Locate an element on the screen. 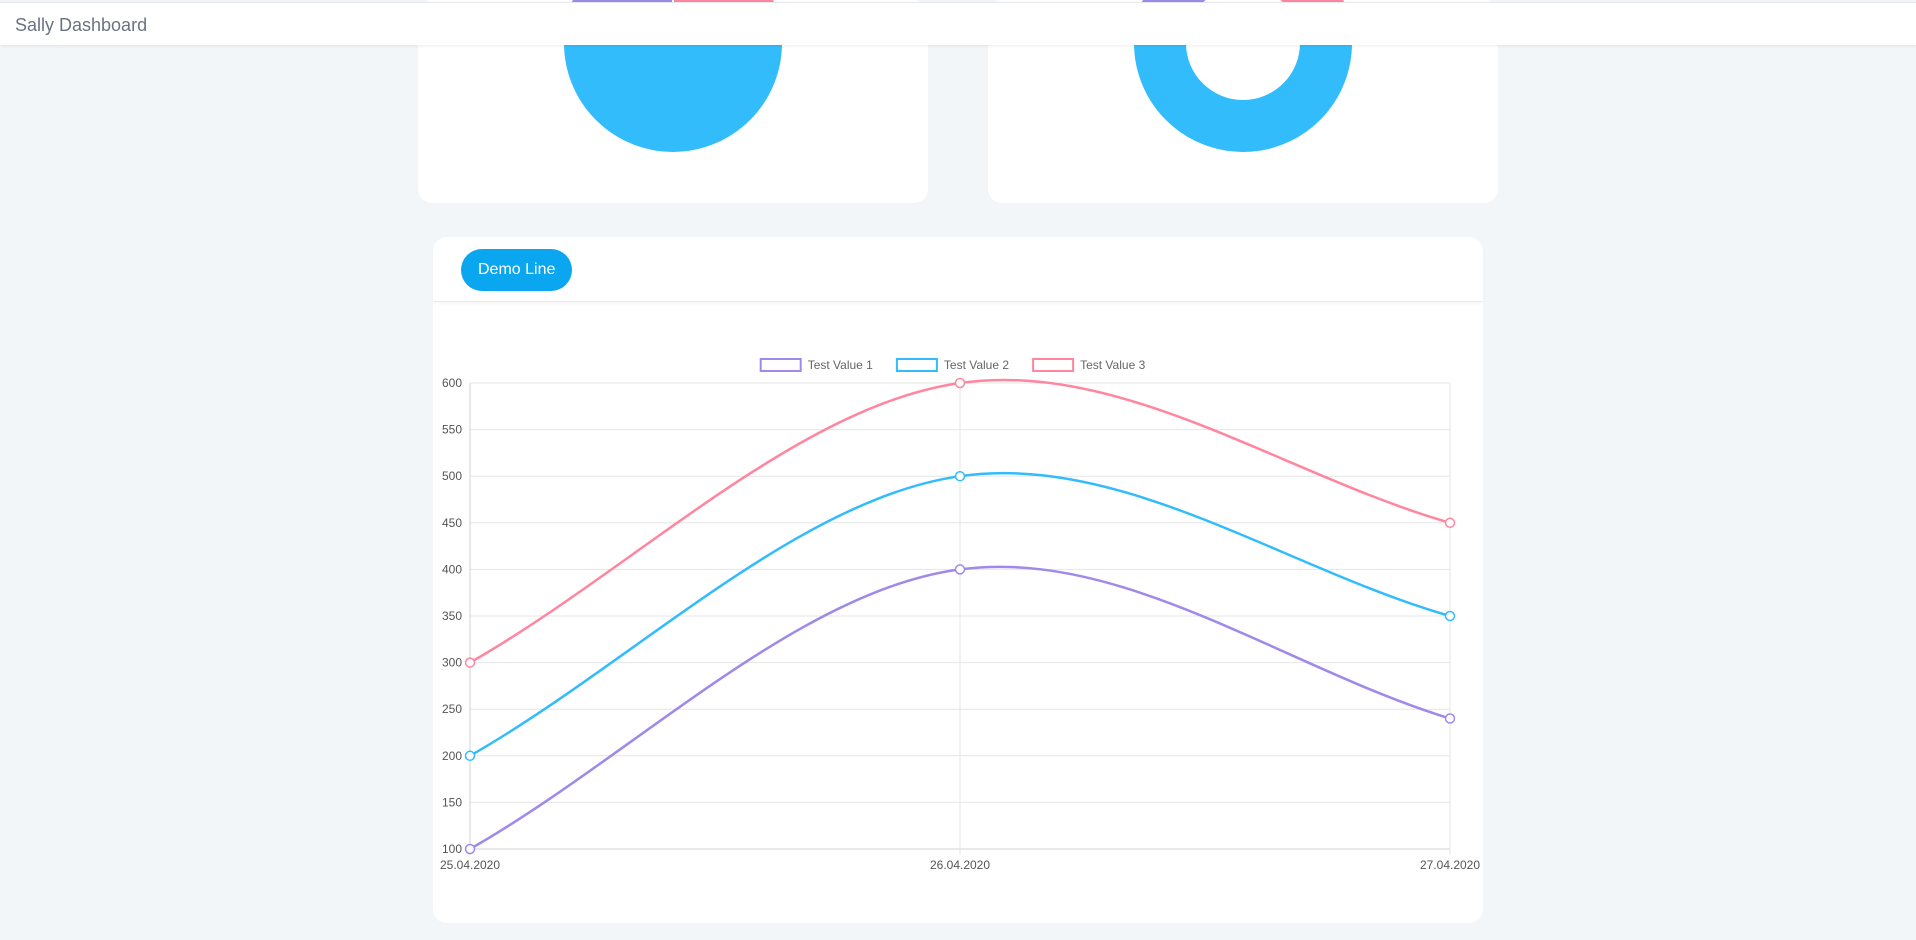 The width and height of the screenshot is (1916, 940). demo-line-button: Demo Line is located at coordinates (517, 270).